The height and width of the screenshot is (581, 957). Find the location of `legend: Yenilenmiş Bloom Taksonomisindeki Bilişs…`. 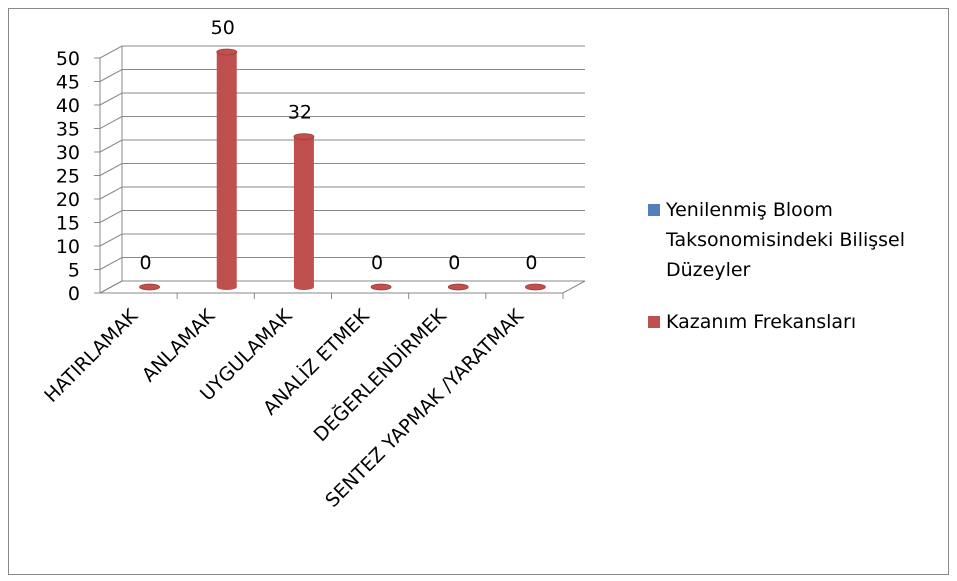

legend: Yenilenmiş Bloom Taksonomisindeki Bilişs… is located at coordinates (798, 277).